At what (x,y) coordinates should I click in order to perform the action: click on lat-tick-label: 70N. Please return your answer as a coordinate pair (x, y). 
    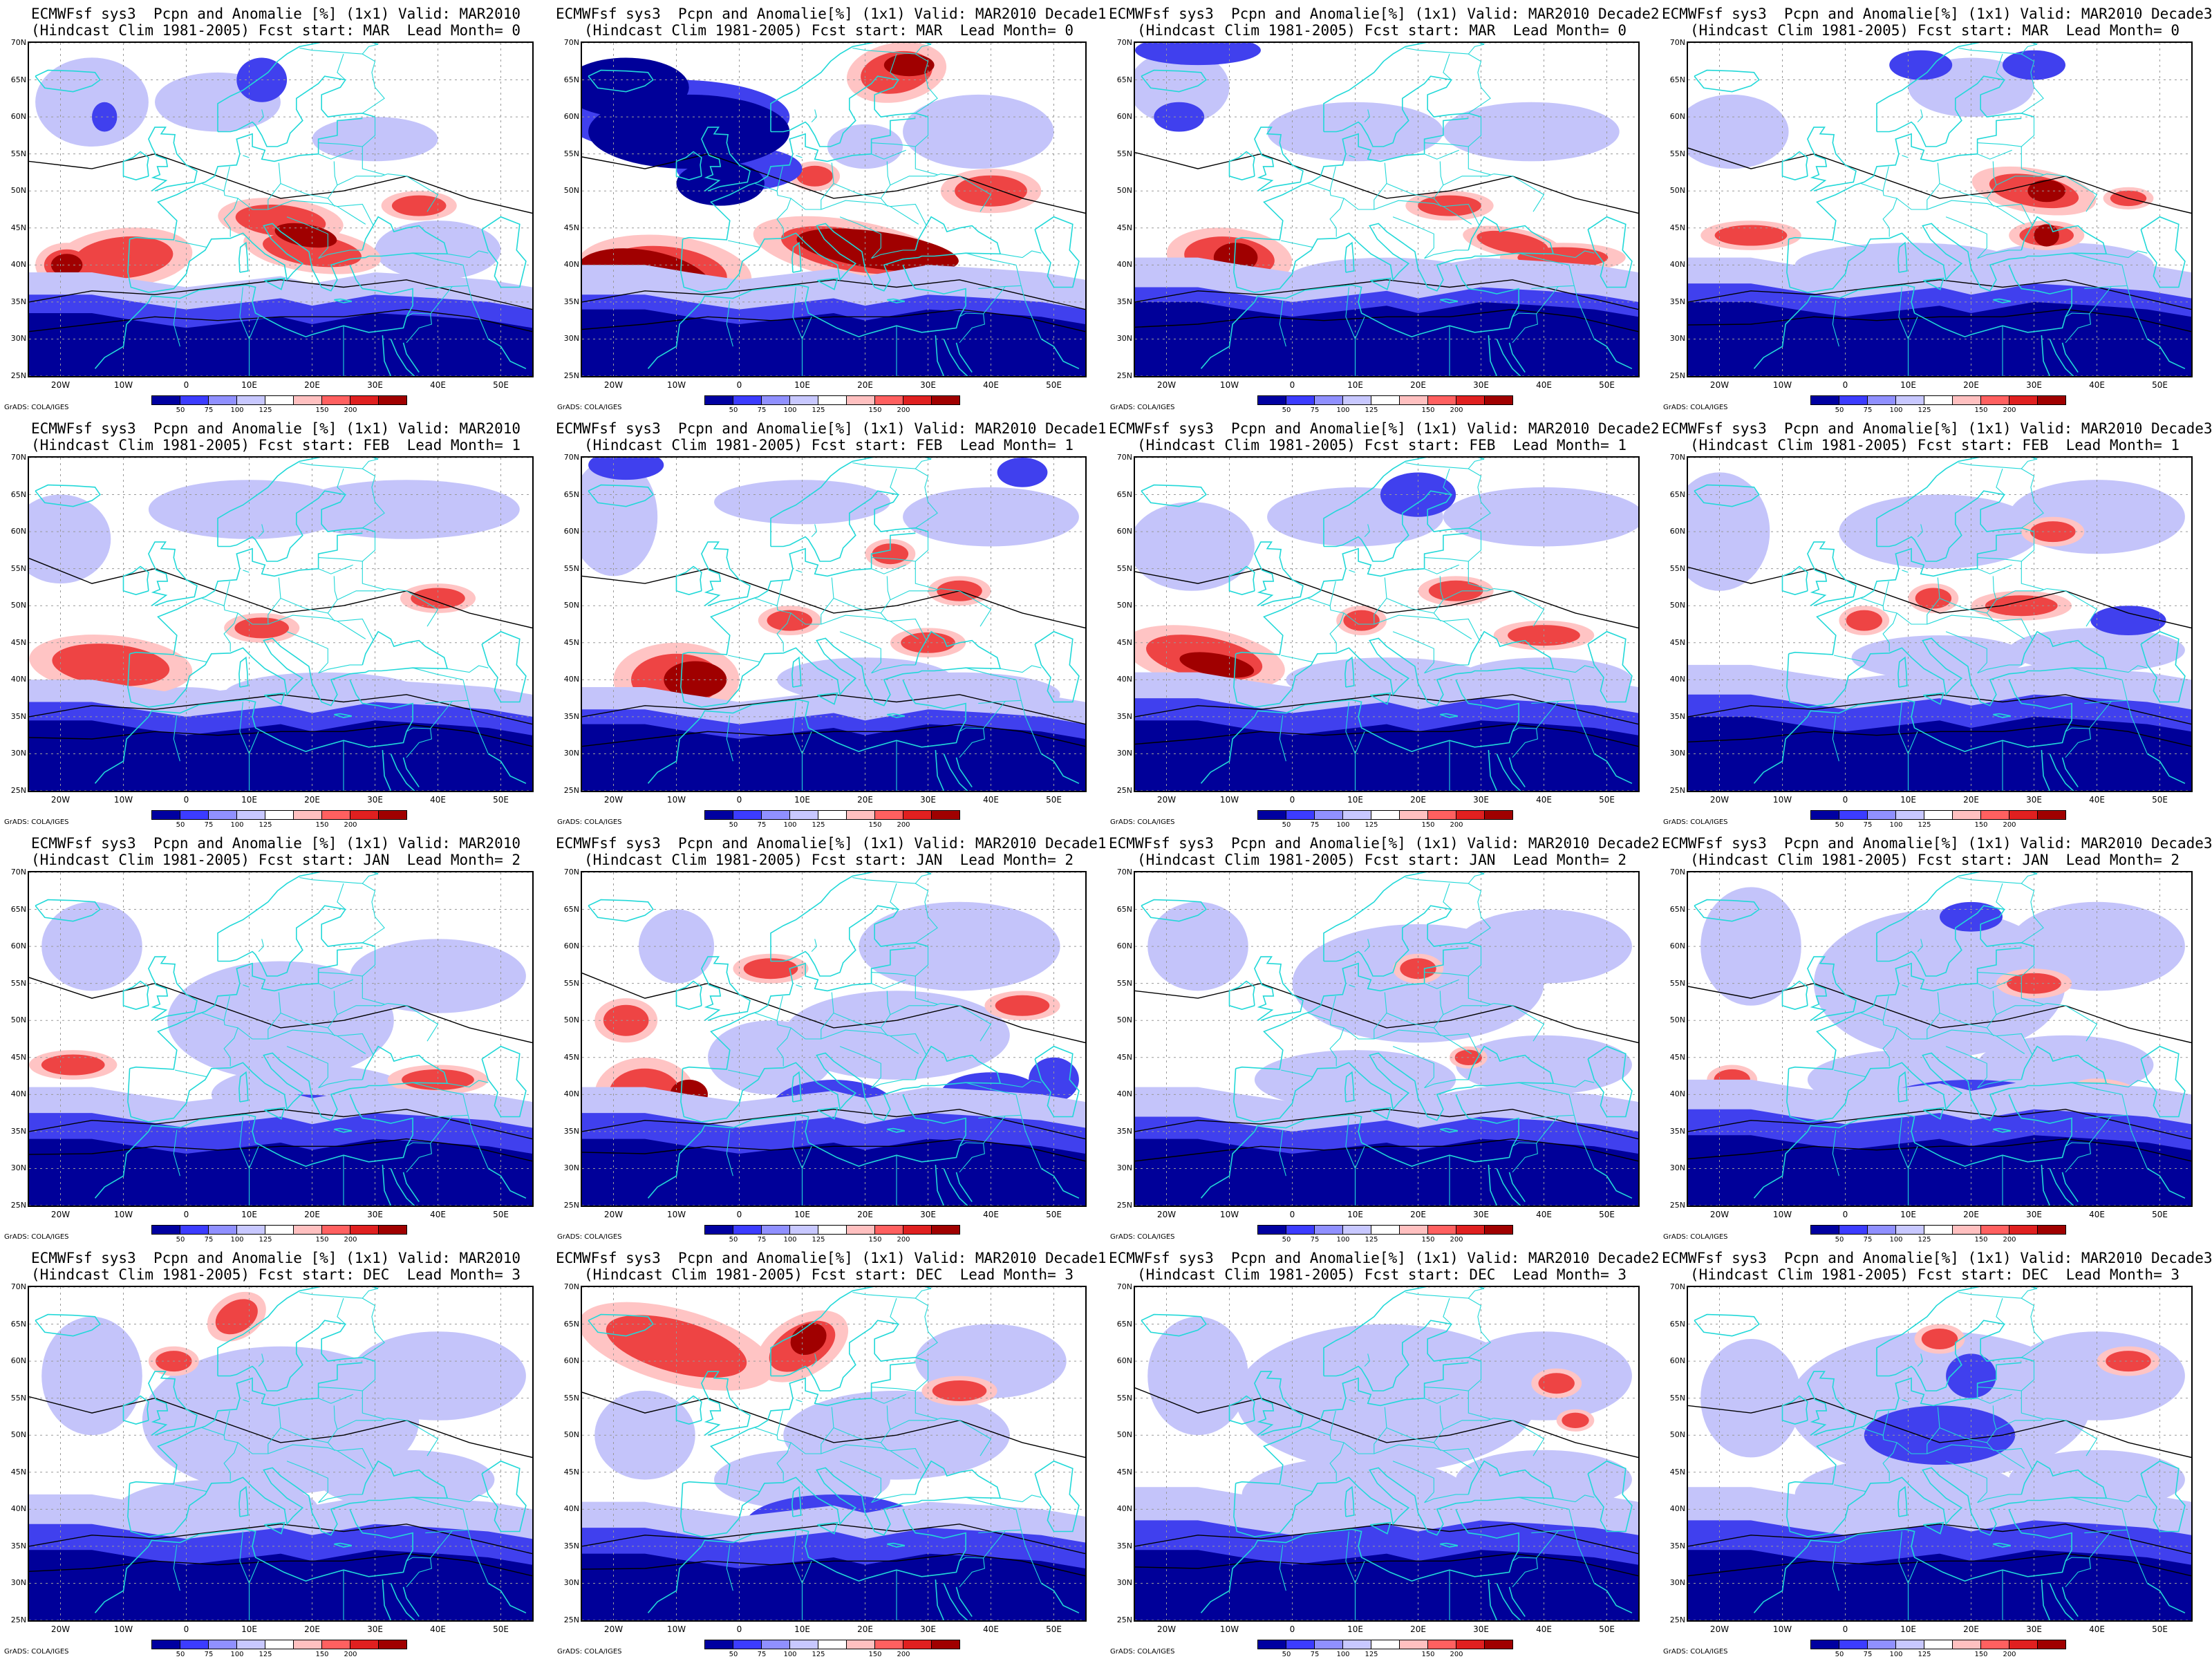
    Looking at the image, I should click on (1124, 1286).